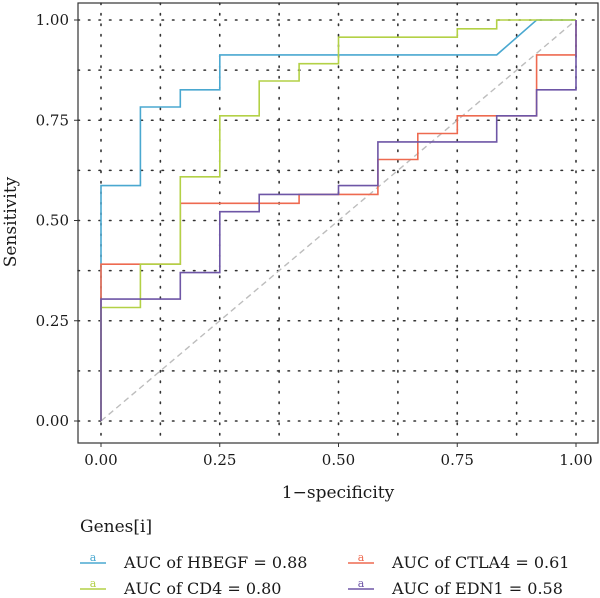 The width and height of the screenshot is (600, 598). I want to click on y-tick-label: 0.50, so click(52, 221).